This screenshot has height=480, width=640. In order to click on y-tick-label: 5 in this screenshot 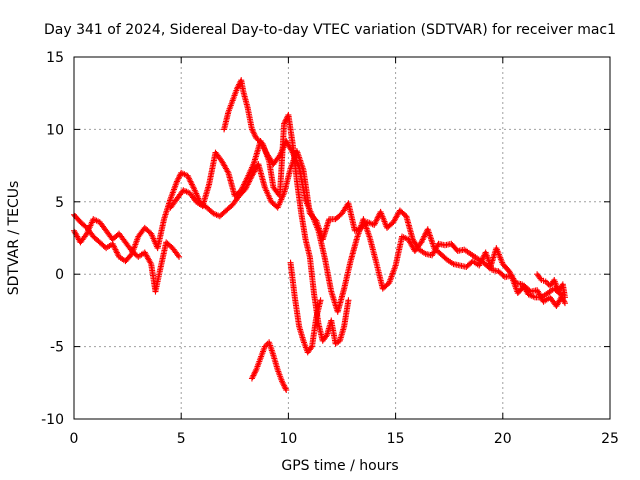, I will do `click(59, 203)`.